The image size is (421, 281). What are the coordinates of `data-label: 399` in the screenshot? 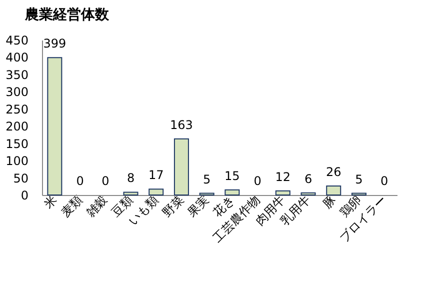 It's located at (54, 43).